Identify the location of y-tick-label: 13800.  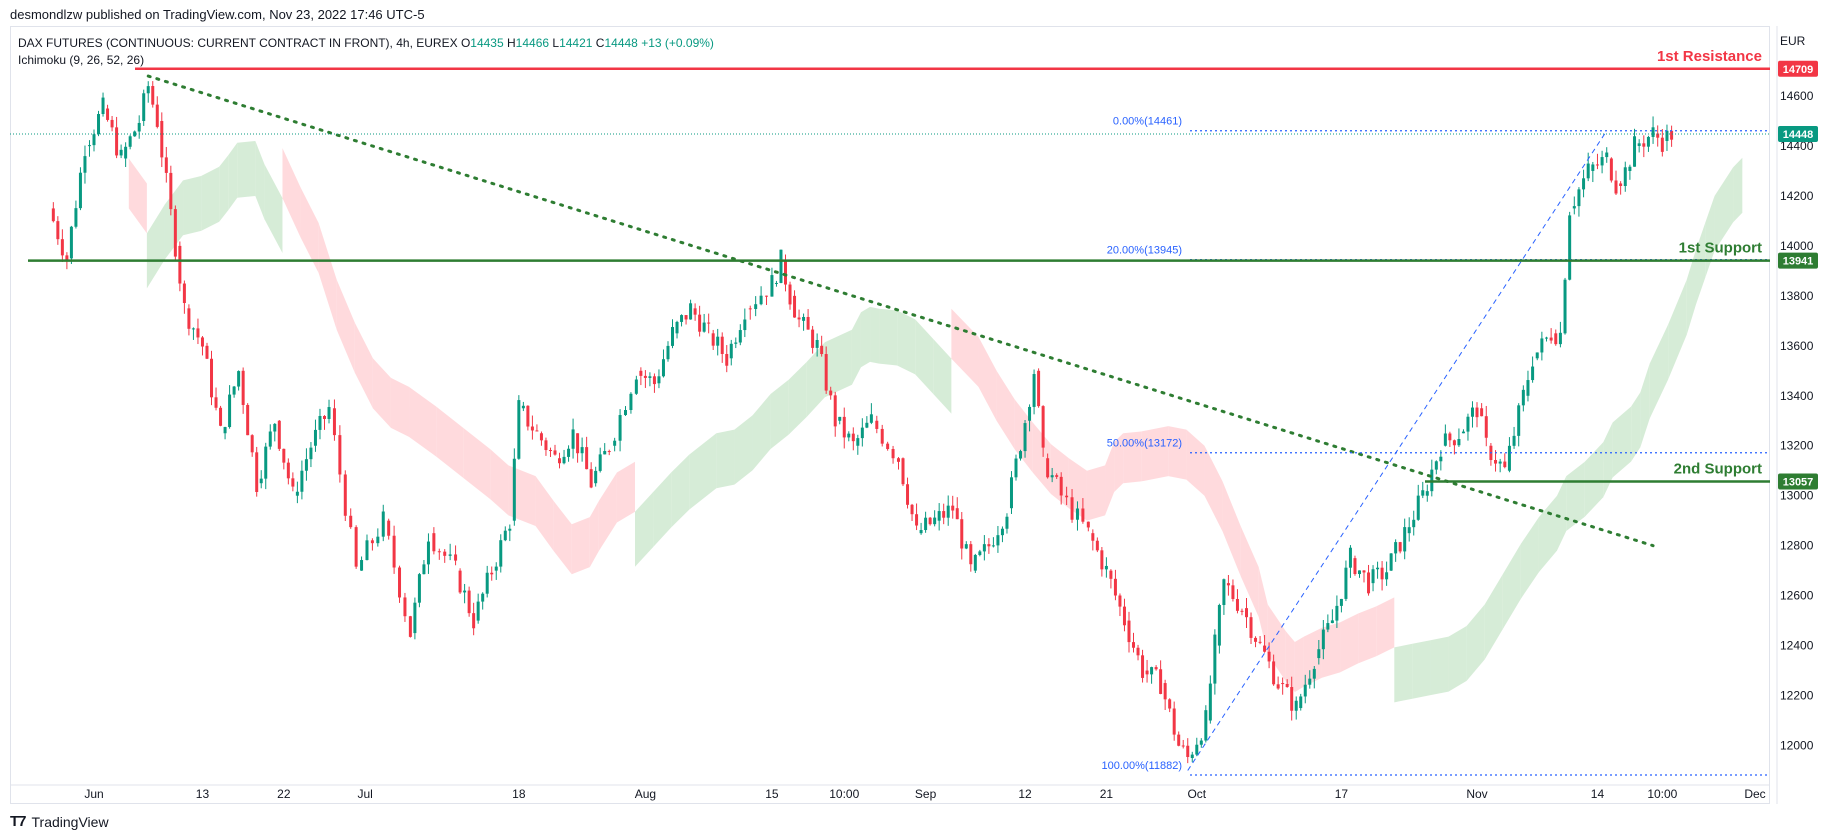
(1797, 296).